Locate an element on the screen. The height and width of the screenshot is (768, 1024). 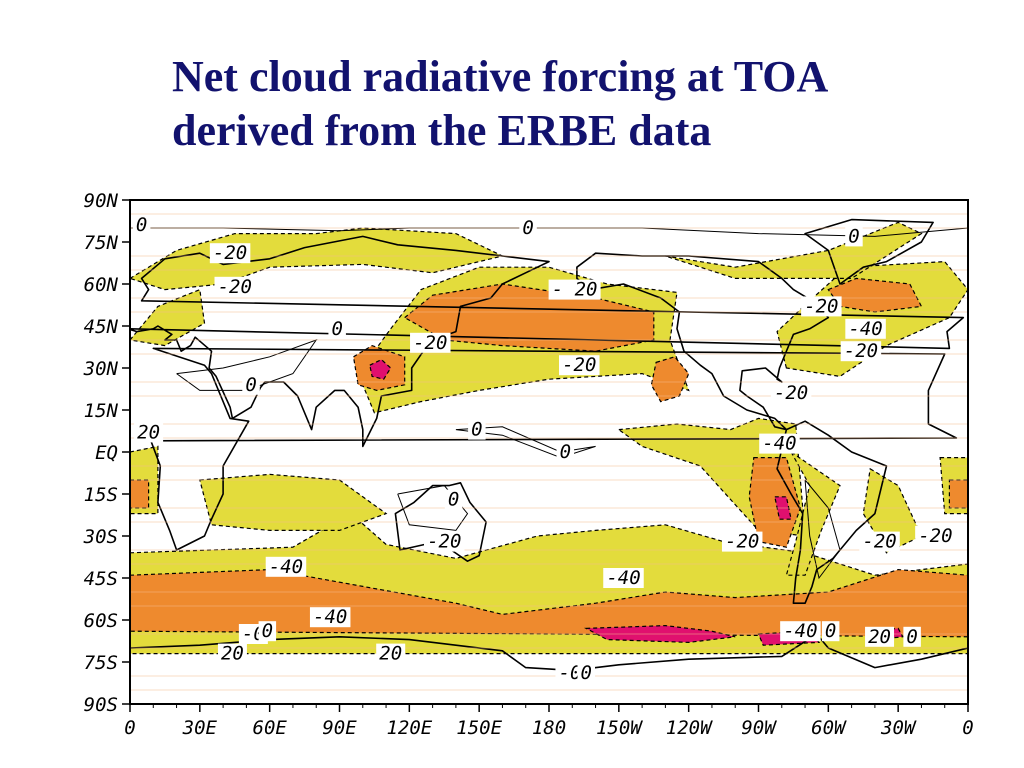
forcing-region-npac-o is located at coordinates (529, 317).